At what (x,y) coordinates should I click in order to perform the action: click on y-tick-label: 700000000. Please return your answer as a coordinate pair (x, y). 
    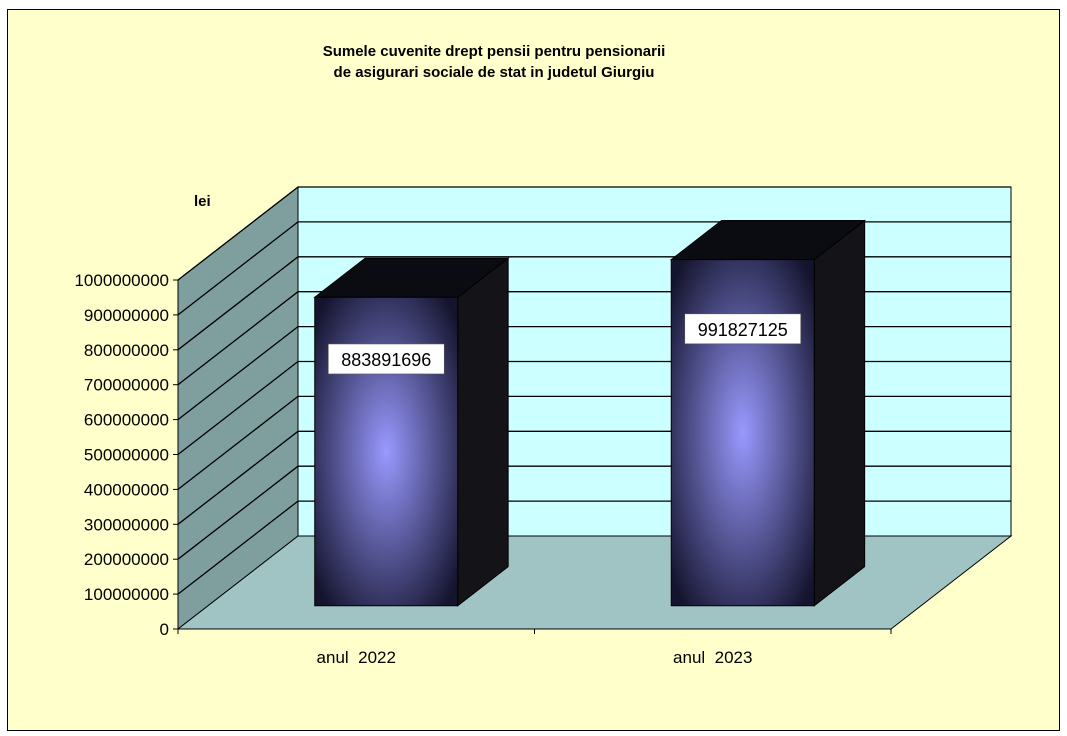
    Looking at the image, I should click on (126, 385).